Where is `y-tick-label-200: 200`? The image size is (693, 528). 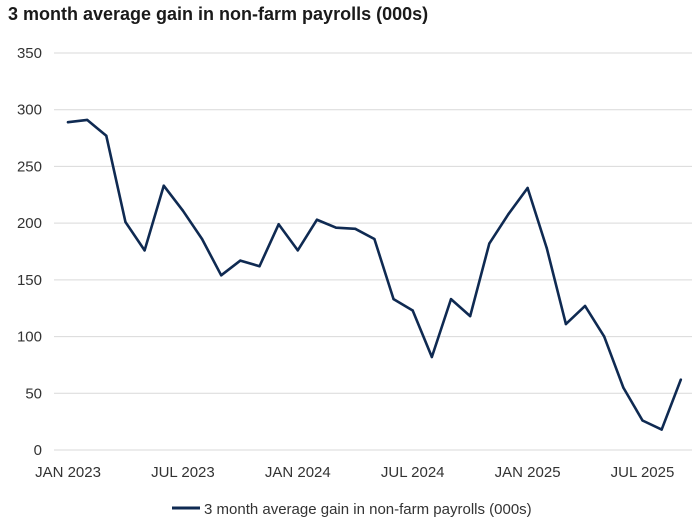 y-tick-label-200: 200 is located at coordinates (29, 223).